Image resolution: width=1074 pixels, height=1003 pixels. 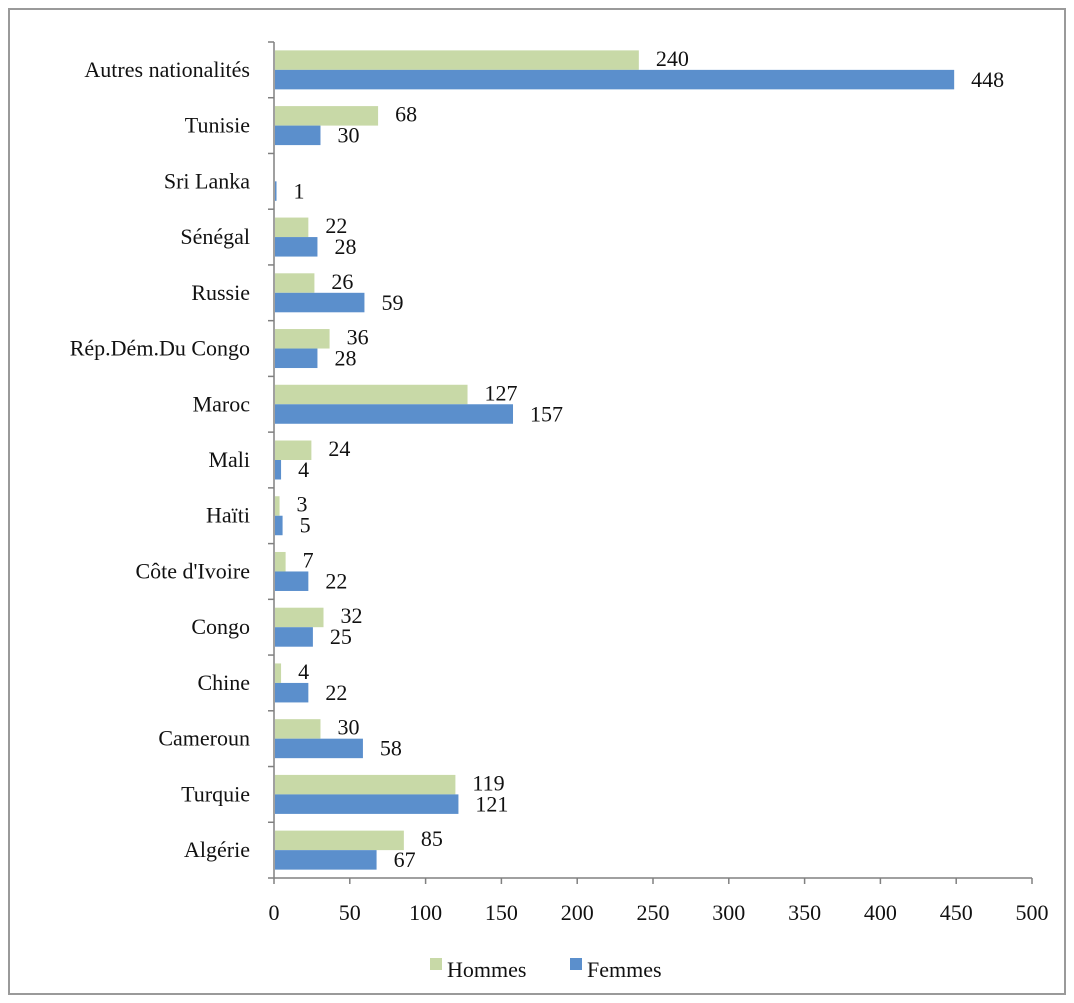 What do you see at coordinates (653, 912) in the screenshot?
I see `x-tick-label: 250` at bounding box center [653, 912].